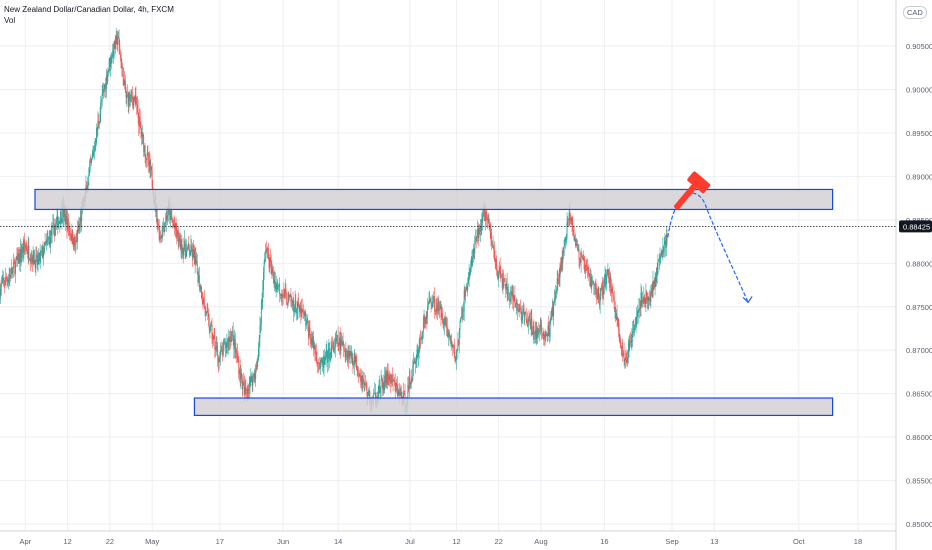  I want to click on time-axis: Apr 12 22 May 17 Jun 14 Jul 12 22 Aug 16 Sep 13 Oct 18, so click(448, 538).